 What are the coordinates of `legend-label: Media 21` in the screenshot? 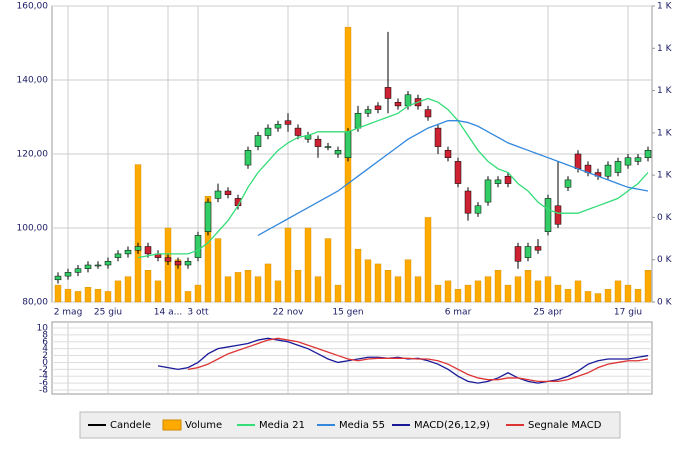 It's located at (282, 425).